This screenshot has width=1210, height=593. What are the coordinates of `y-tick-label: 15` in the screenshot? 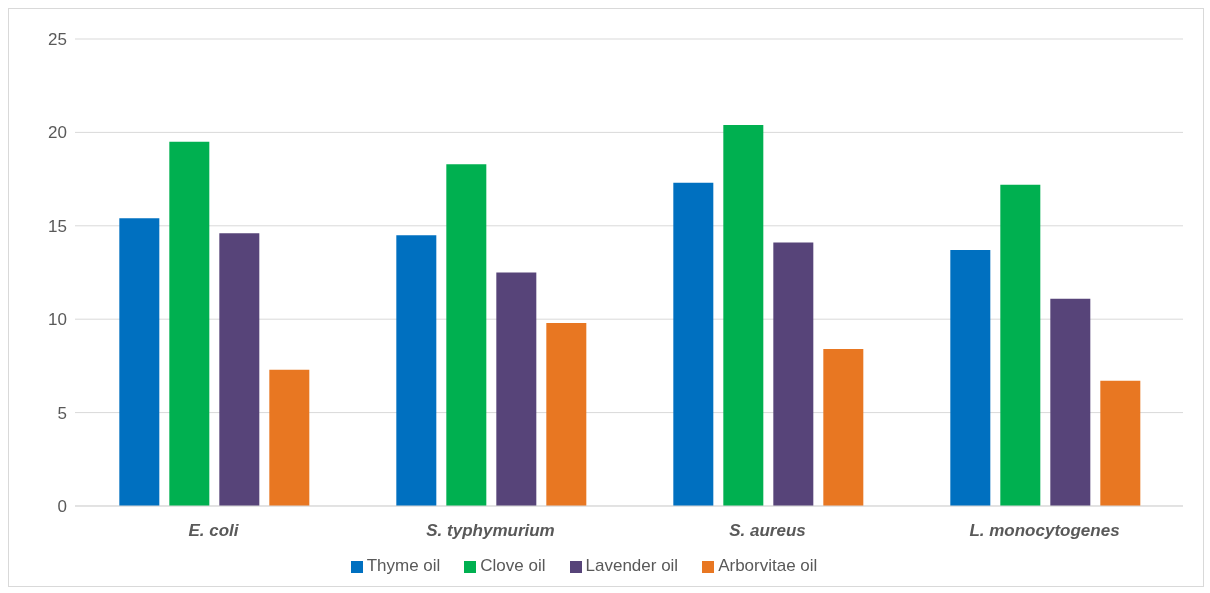 It's located at (57, 226).